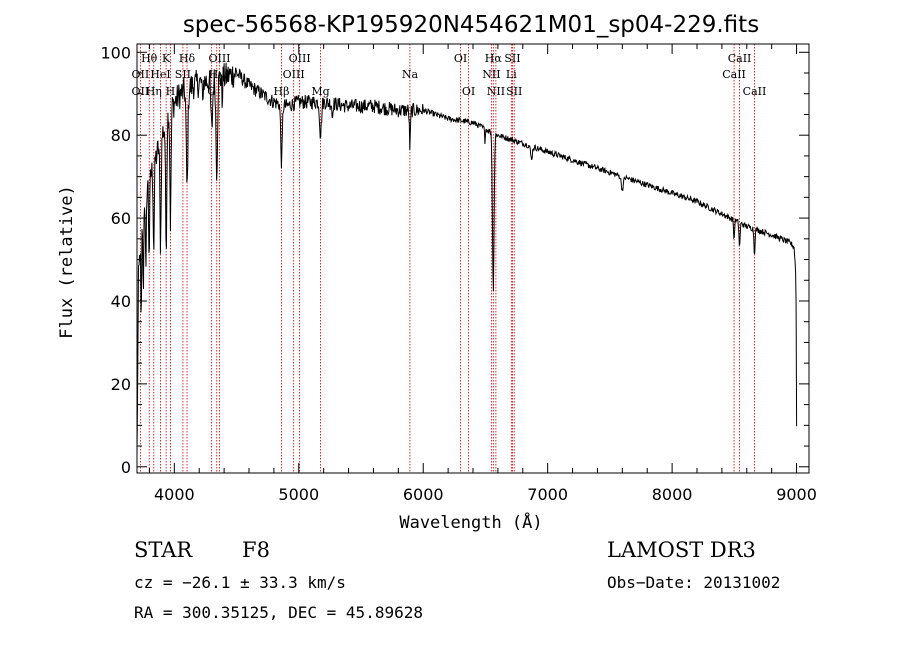 The width and height of the screenshot is (900, 649). I want to click on y-tick-label-0: 0, so click(126, 467).